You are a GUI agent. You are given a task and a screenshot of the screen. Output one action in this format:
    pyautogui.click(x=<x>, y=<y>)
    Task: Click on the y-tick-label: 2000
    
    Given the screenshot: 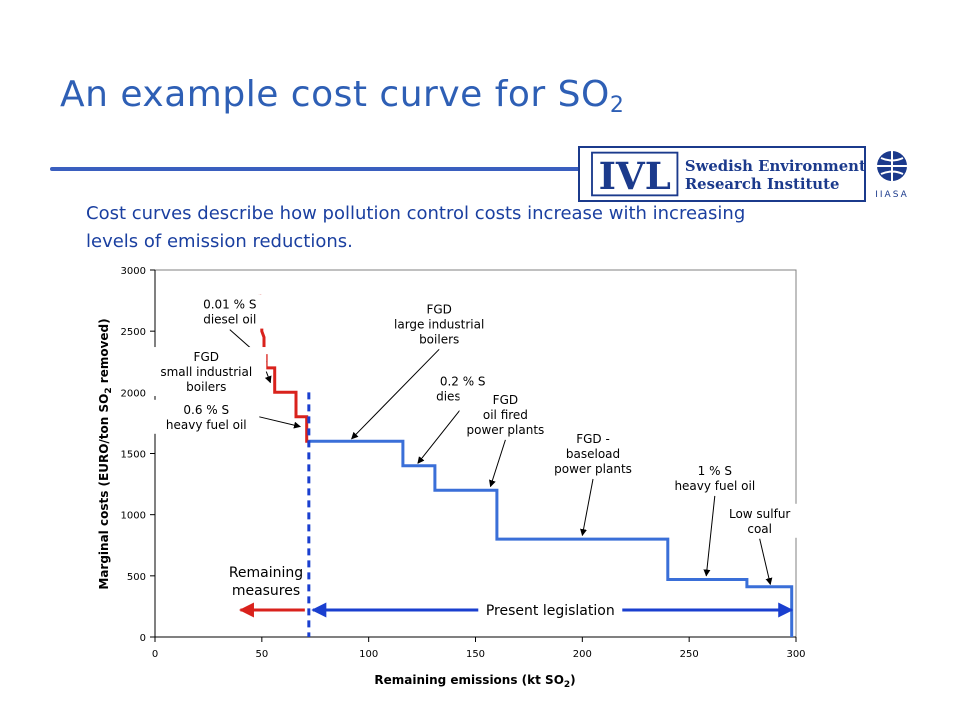 What is the action you would take?
    pyautogui.click(x=133, y=393)
    